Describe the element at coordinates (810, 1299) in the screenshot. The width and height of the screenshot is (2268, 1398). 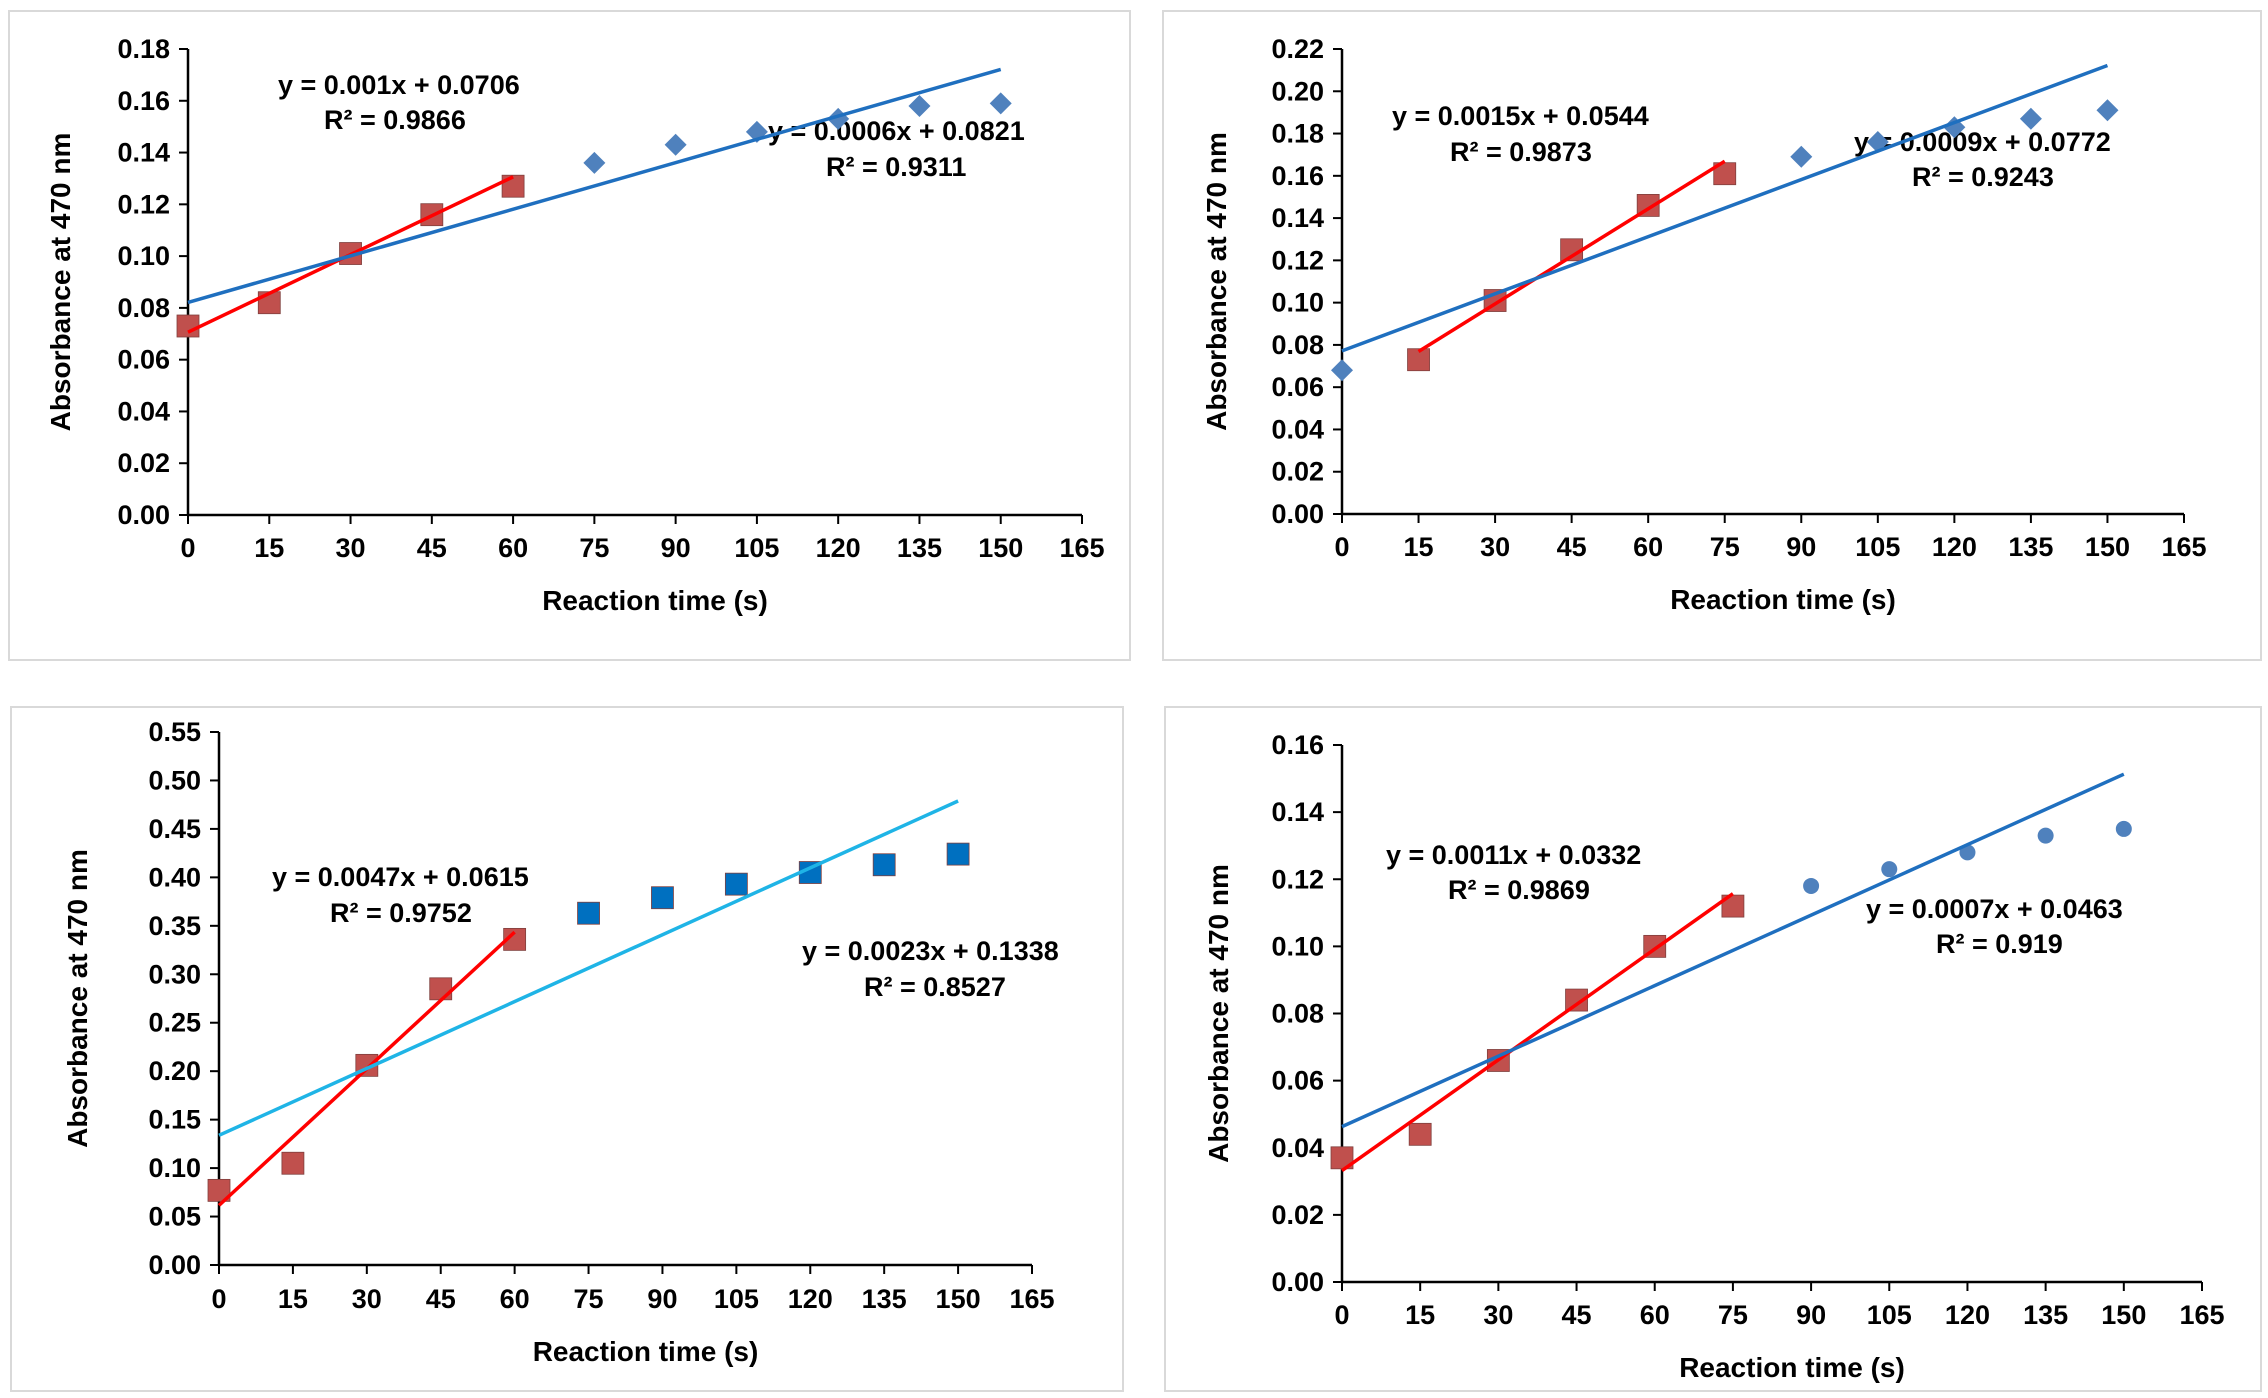
I see `x-tick-label: 120` at that location.